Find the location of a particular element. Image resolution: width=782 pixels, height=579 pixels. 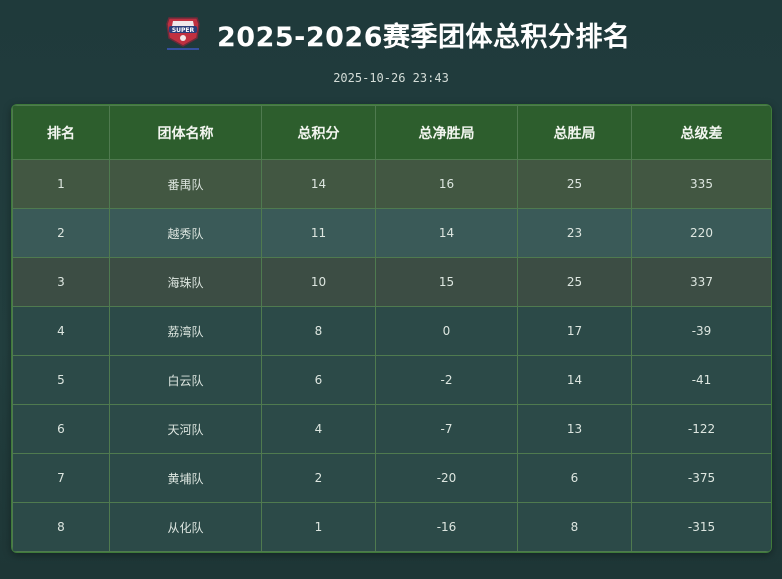

cell-level-diff: 337 is located at coordinates (701, 282).